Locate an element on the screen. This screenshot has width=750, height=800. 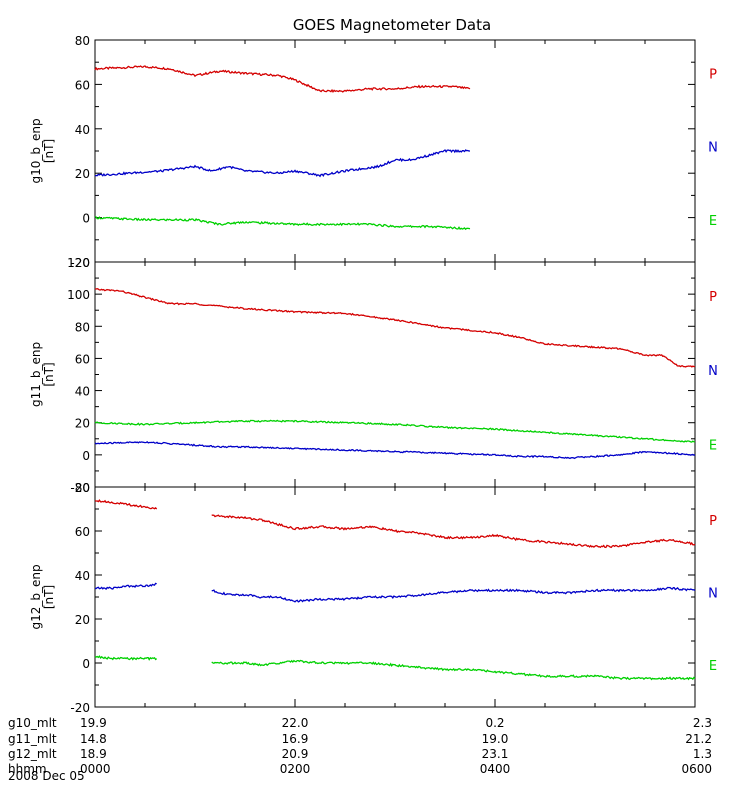
y-axis-label: g12_b_enp is located at coordinates (36, 596).